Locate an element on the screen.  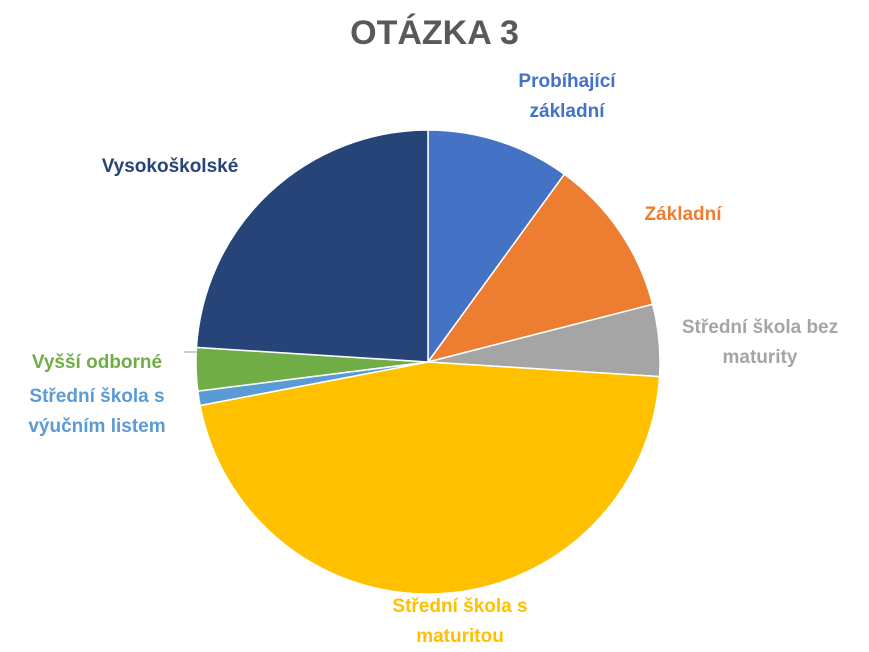
slice-label: Probíhající základní is located at coordinates (567, 96).